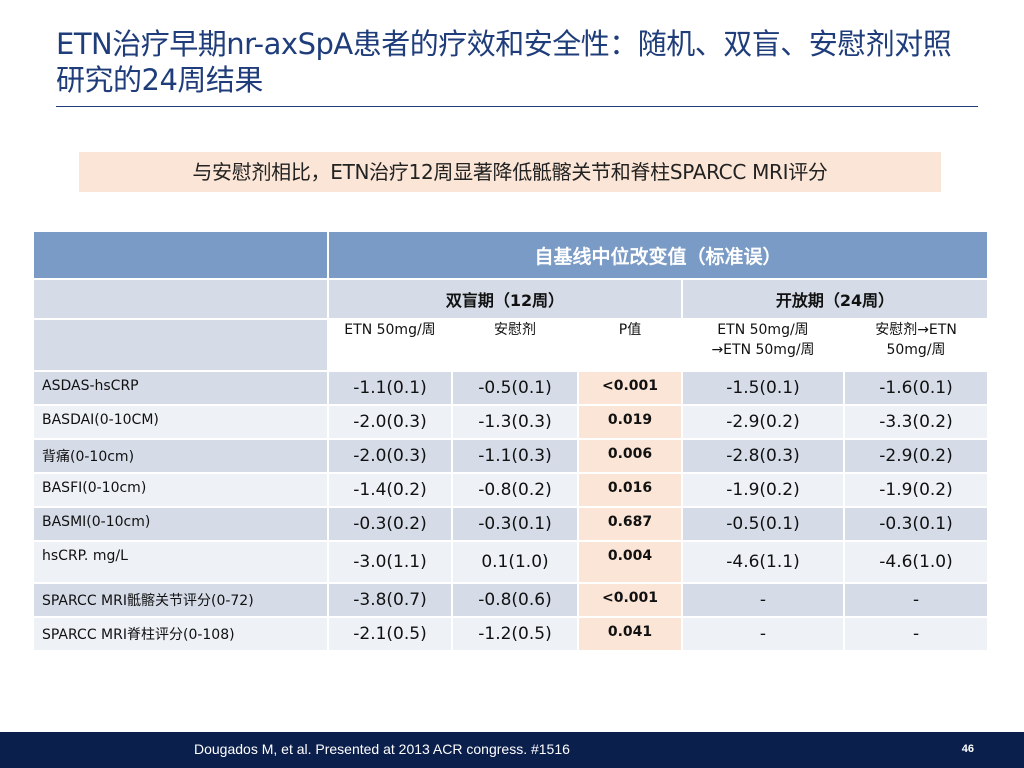  I want to click on placebo-12wk-value: -0.8(0.2), so click(515, 490).